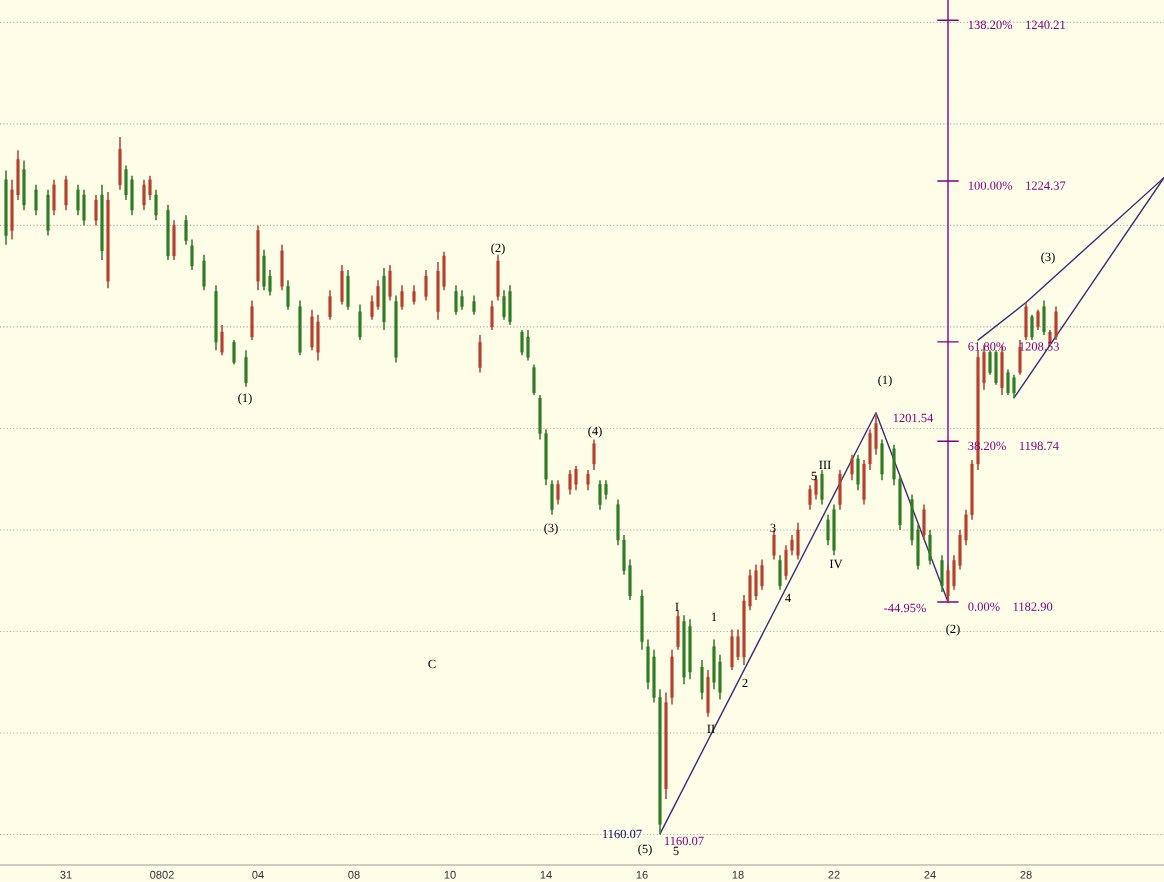  I want to click on annotation: (5), so click(645, 850).